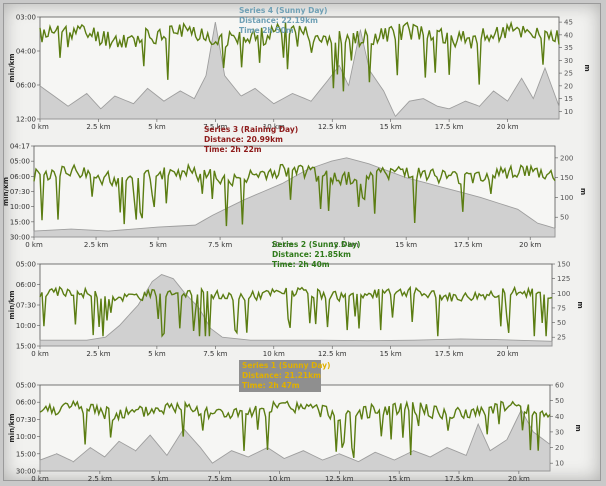  I want to click on y-tick-label: 04:00, so click(26, 52).